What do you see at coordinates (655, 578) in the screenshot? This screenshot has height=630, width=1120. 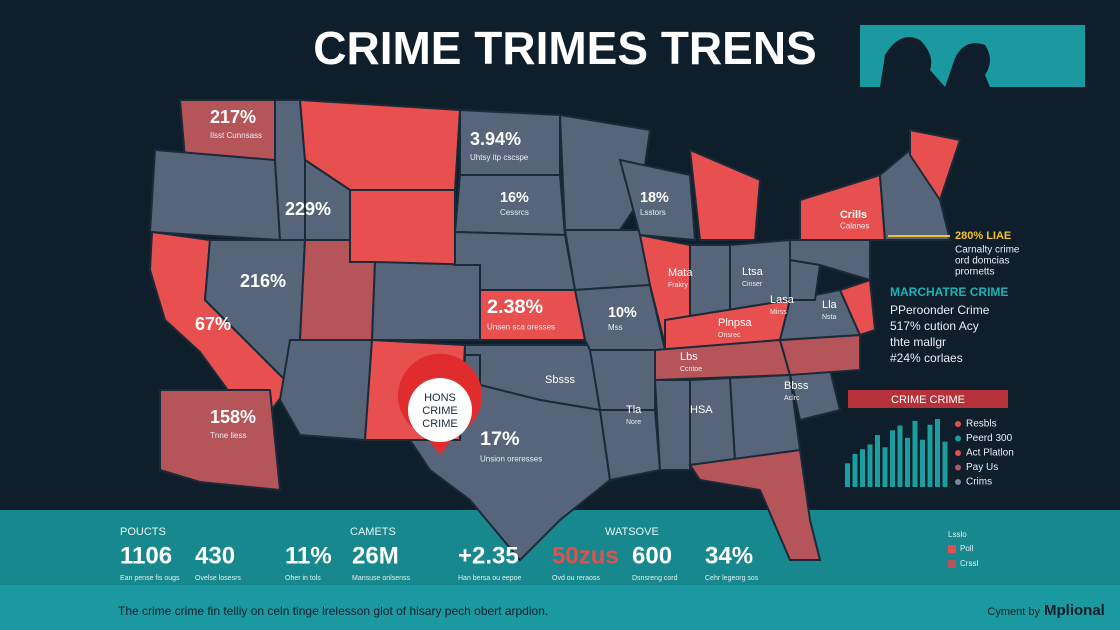 I see `stat-caption: Dsnsreng cord` at bounding box center [655, 578].